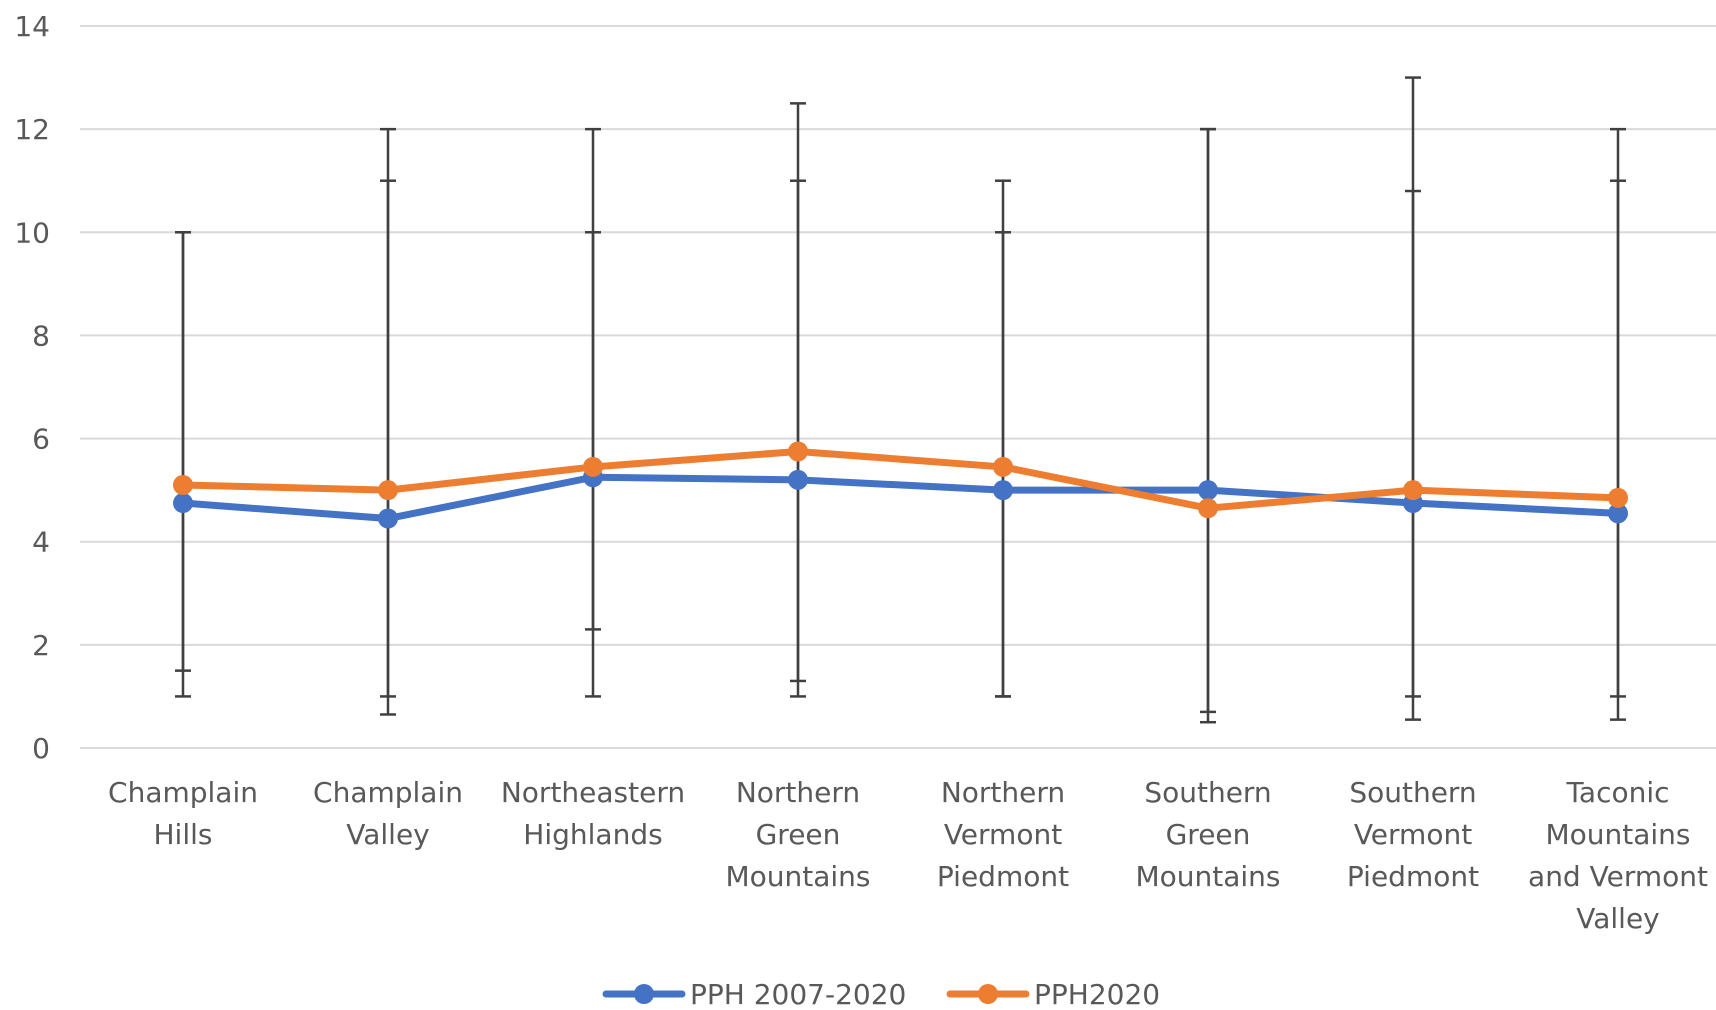 This screenshot has height=1010, width=1716. Describe the element at coordinates (1618, 876) in the screenshot. I see `x-category-label-line: and Vermont` at that location.